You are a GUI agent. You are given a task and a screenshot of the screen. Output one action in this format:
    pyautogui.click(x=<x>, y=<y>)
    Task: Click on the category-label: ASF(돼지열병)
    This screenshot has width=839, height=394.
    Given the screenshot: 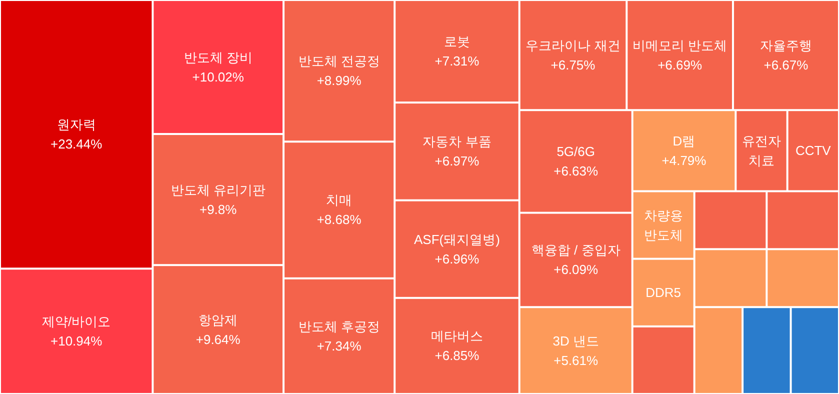 What is the action you would take?
    pyautogui.click(x=457, y=239)
    